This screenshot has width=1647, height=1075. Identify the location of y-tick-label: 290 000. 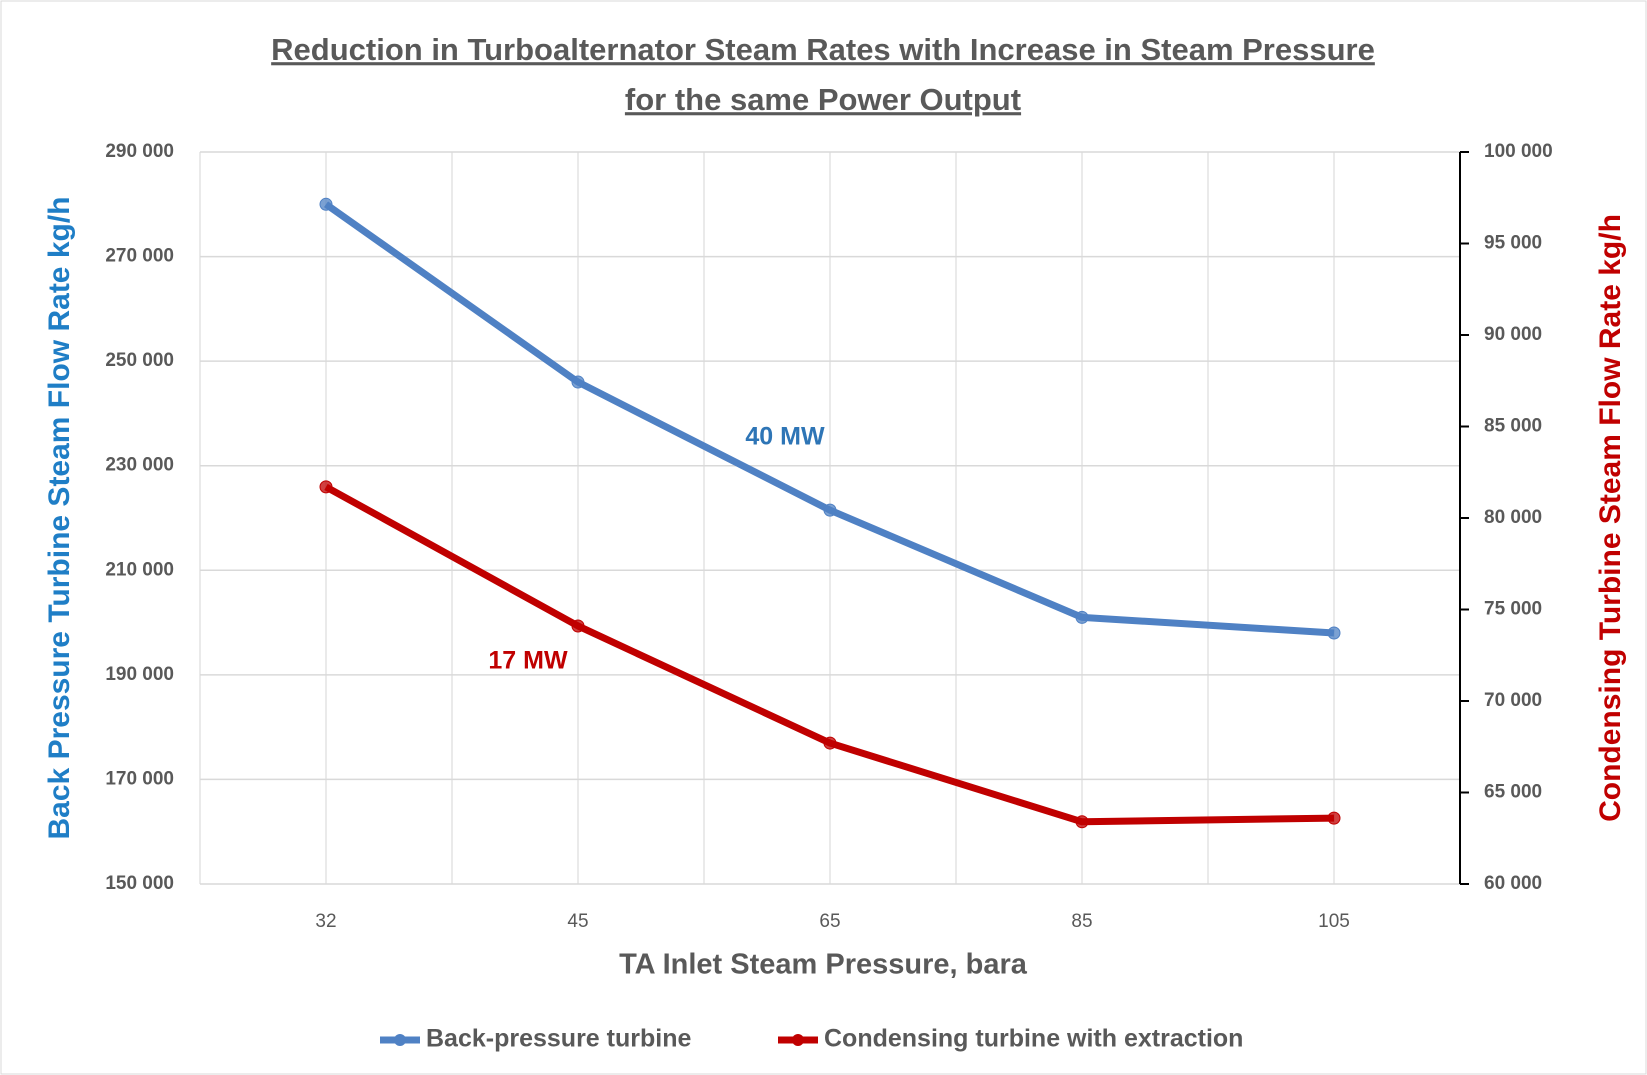
(139, 151).